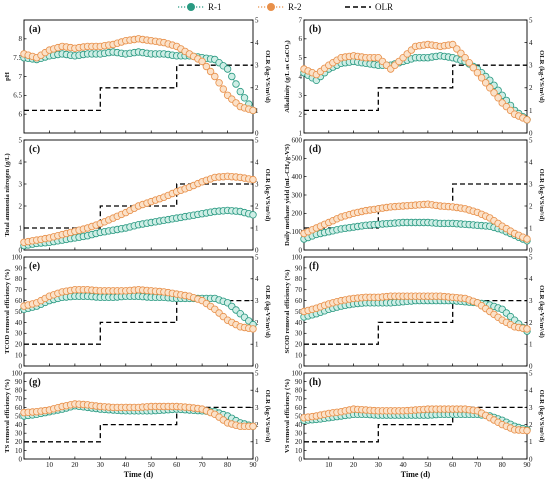  I want to click on y-tick-label: 1, so click(301, 133).